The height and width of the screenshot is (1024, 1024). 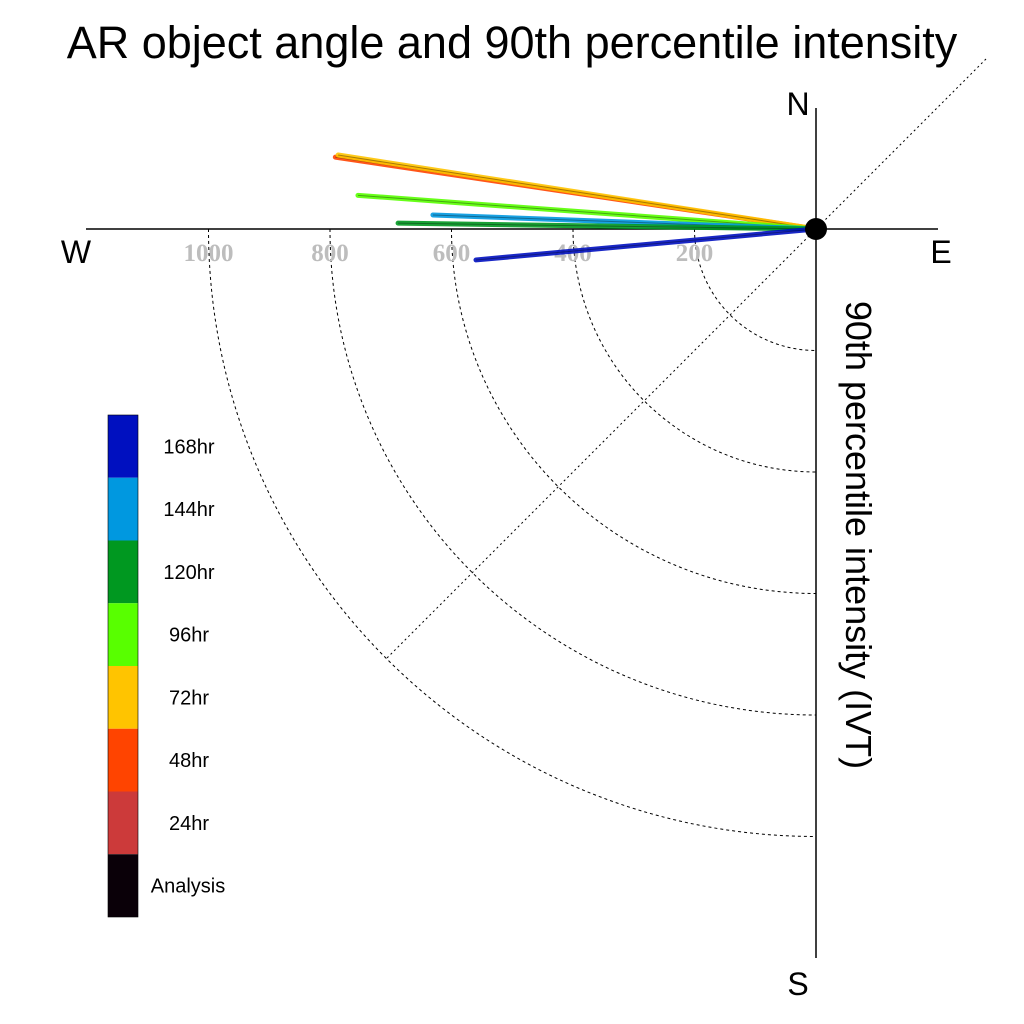 What do you see at coordinates (189, 636) in the screenshot?
I see `legend-label: 96hr` at bounding box center [189, 636].